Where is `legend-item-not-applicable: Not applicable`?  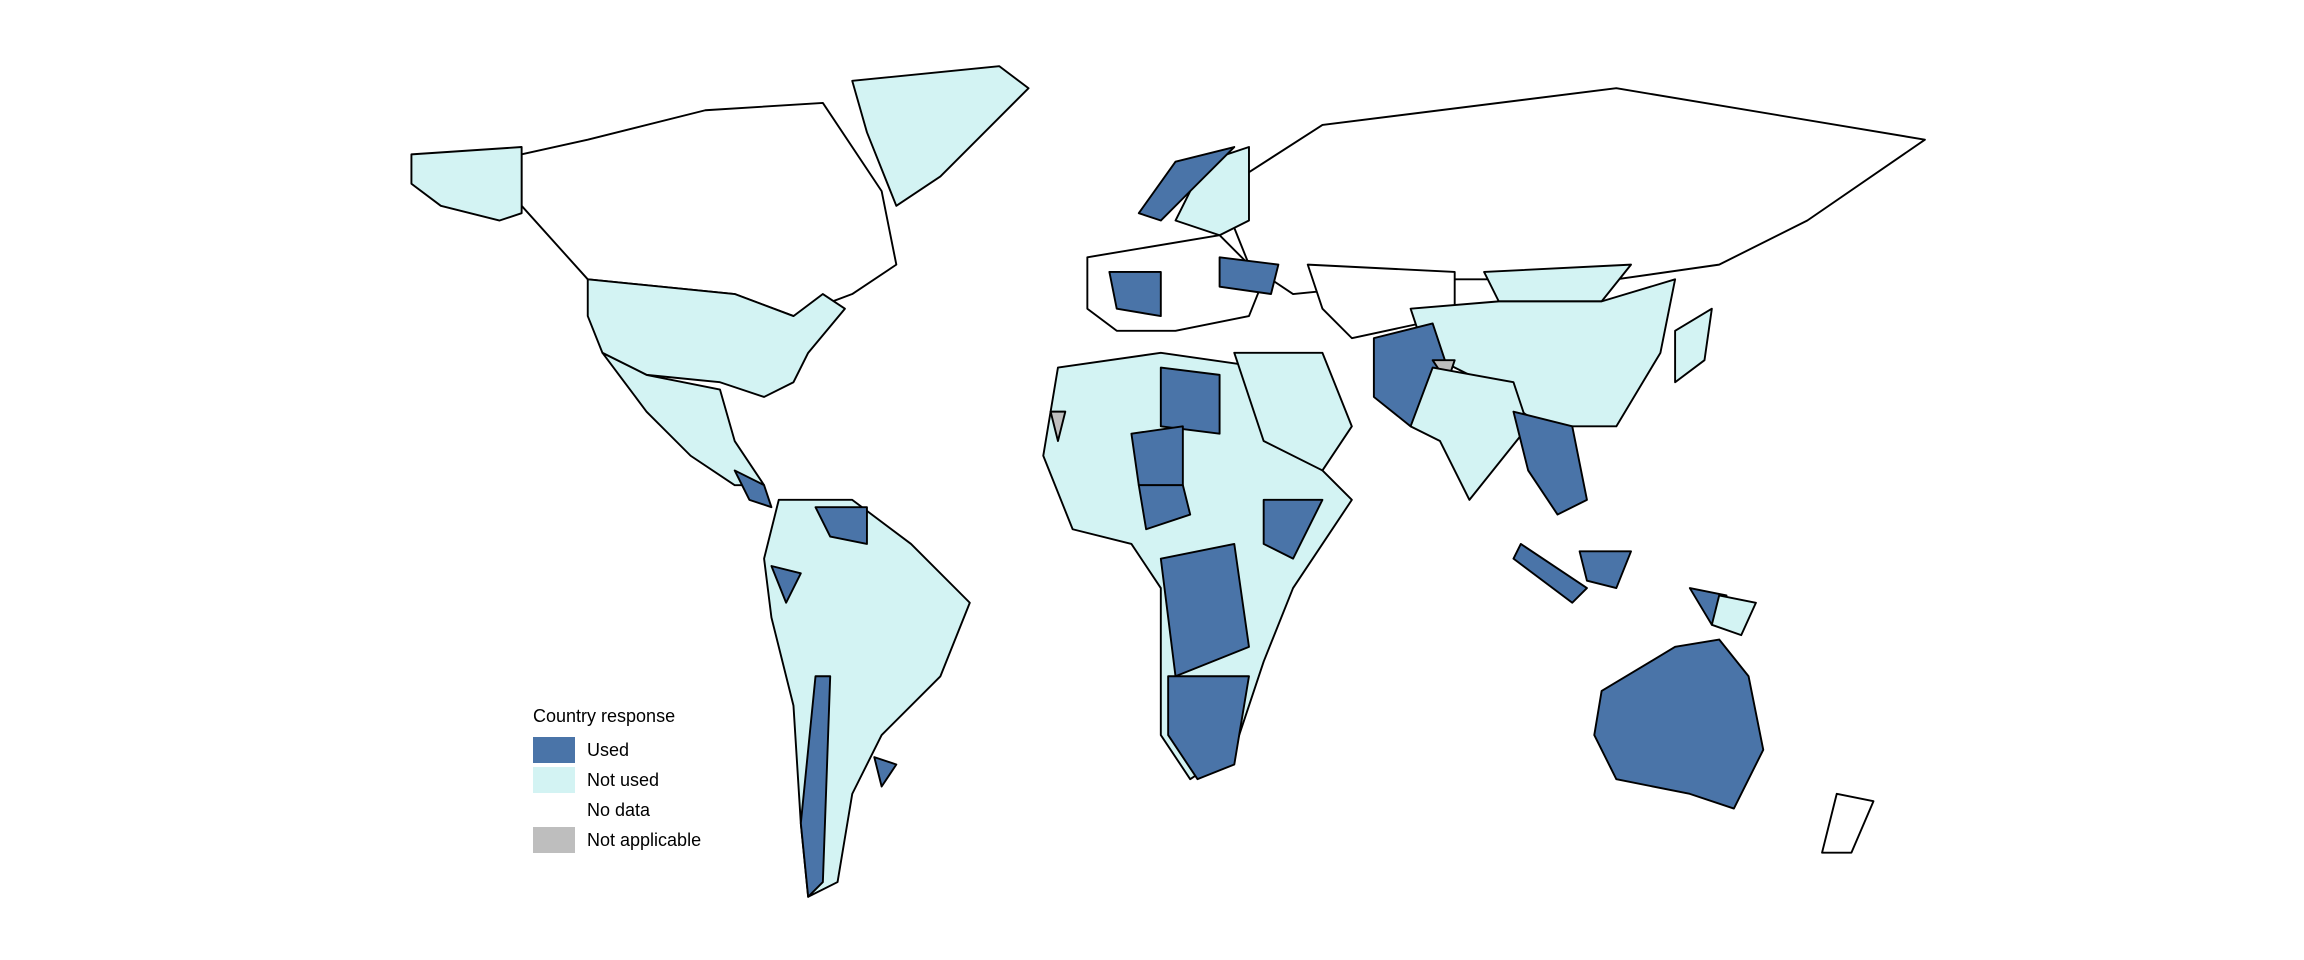
legend-item-not-applicable: Not applicable is located at coordinates (617, 840).